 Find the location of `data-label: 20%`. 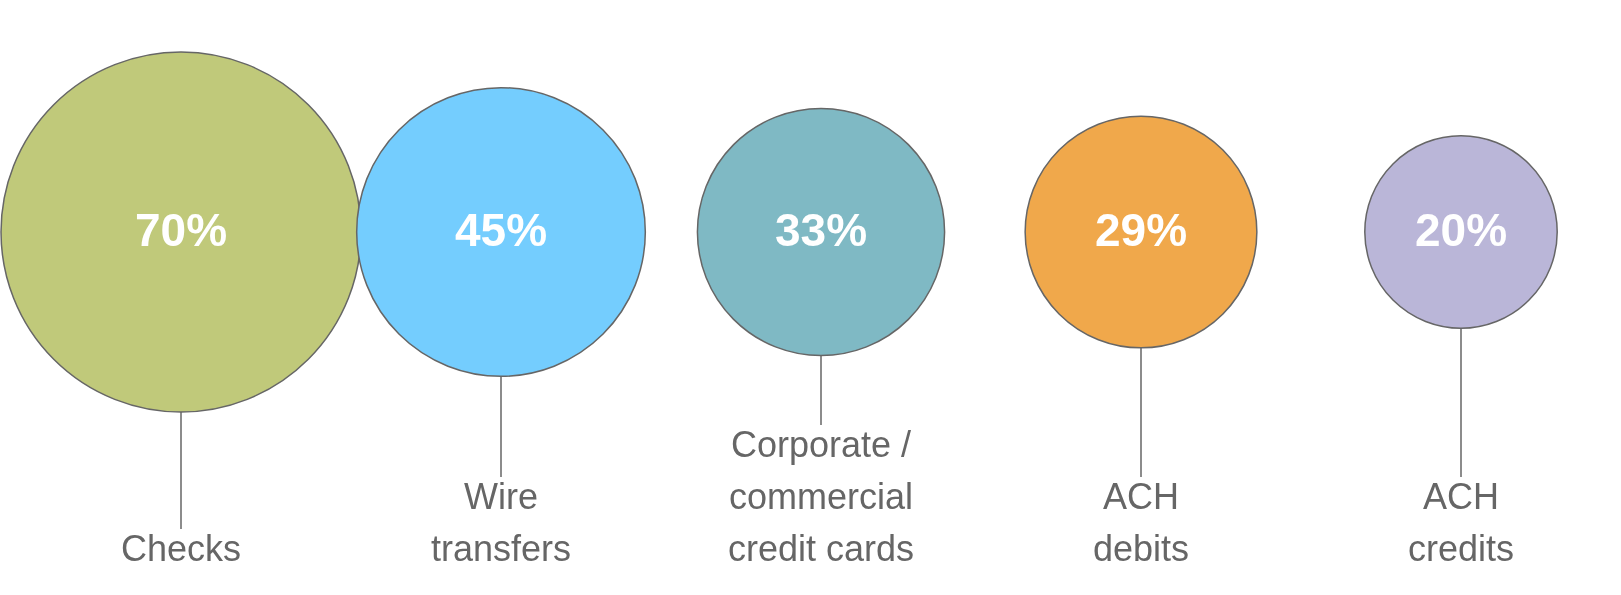

data-label: 20% is located at coordinates (1461, 230).